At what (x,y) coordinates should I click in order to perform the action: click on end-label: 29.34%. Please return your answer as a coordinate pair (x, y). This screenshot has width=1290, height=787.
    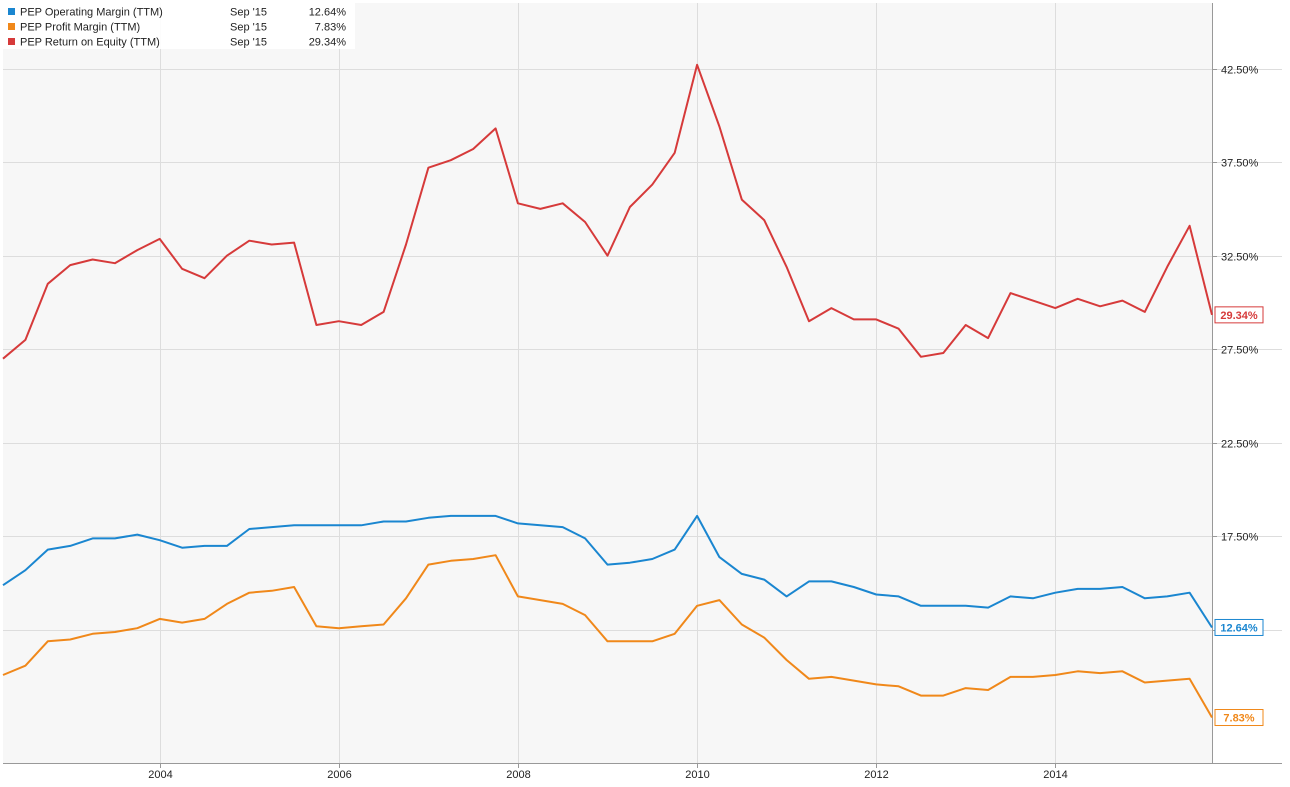
    Looking at the image, I should click on (1239, 316).